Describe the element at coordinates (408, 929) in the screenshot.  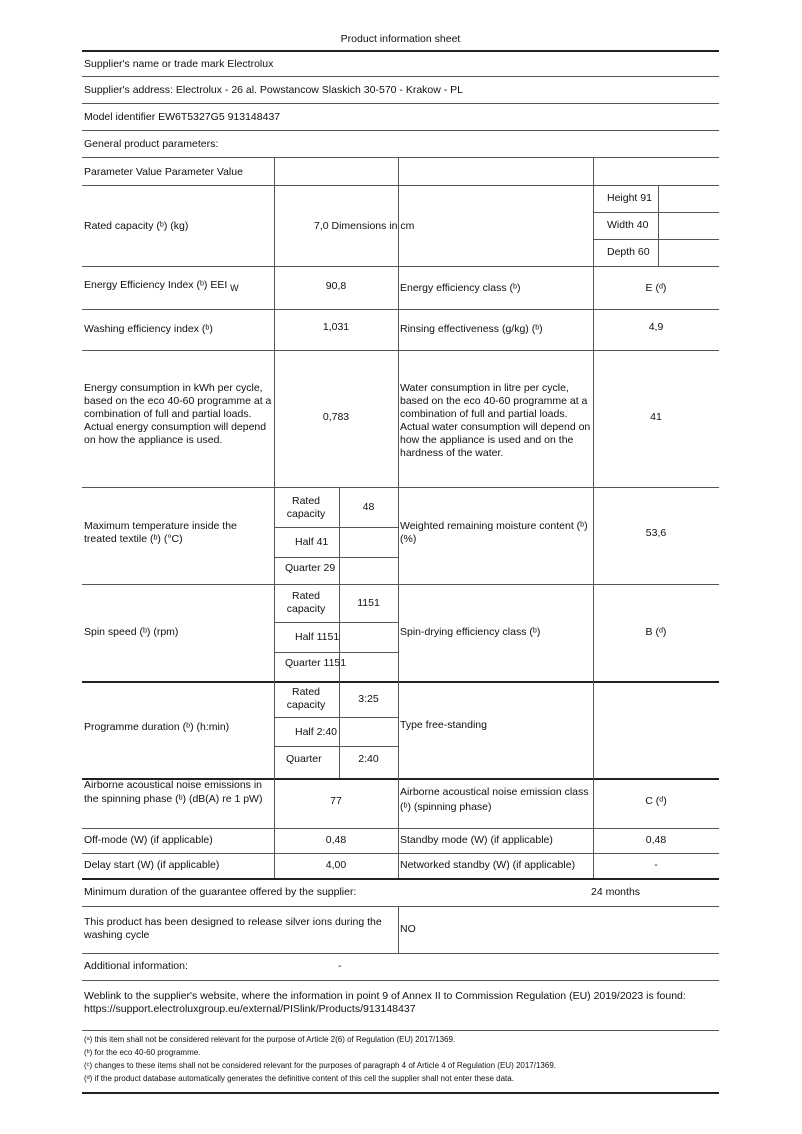
I see `silver-ions-value: NO` at that location.